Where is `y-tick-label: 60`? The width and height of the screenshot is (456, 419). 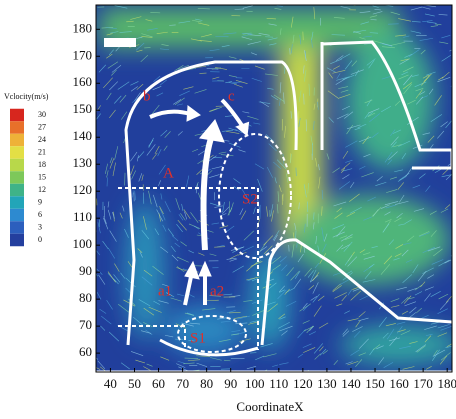 y-tick-label: 60 is located at coordinates (85, 351).